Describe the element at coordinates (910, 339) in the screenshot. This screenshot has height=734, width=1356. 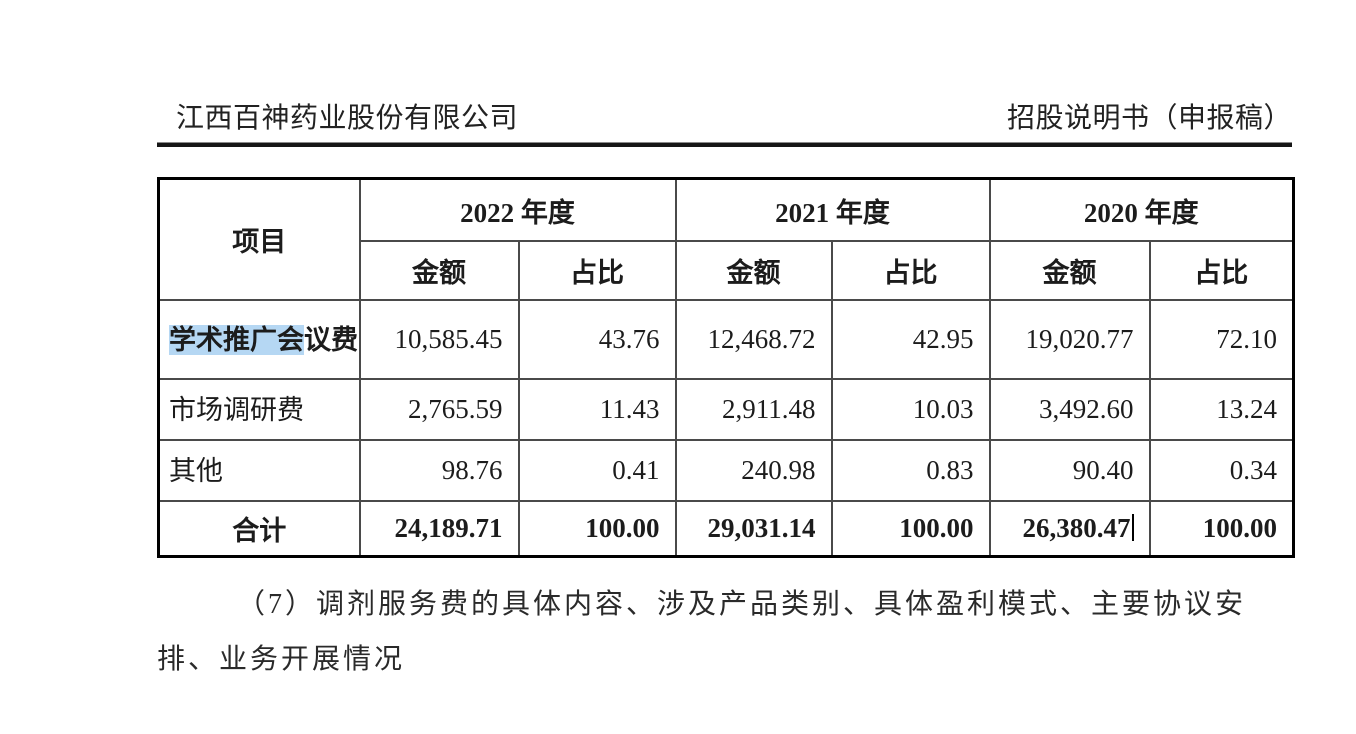
I see `cell-2021-ratio: 42.95` at that location.